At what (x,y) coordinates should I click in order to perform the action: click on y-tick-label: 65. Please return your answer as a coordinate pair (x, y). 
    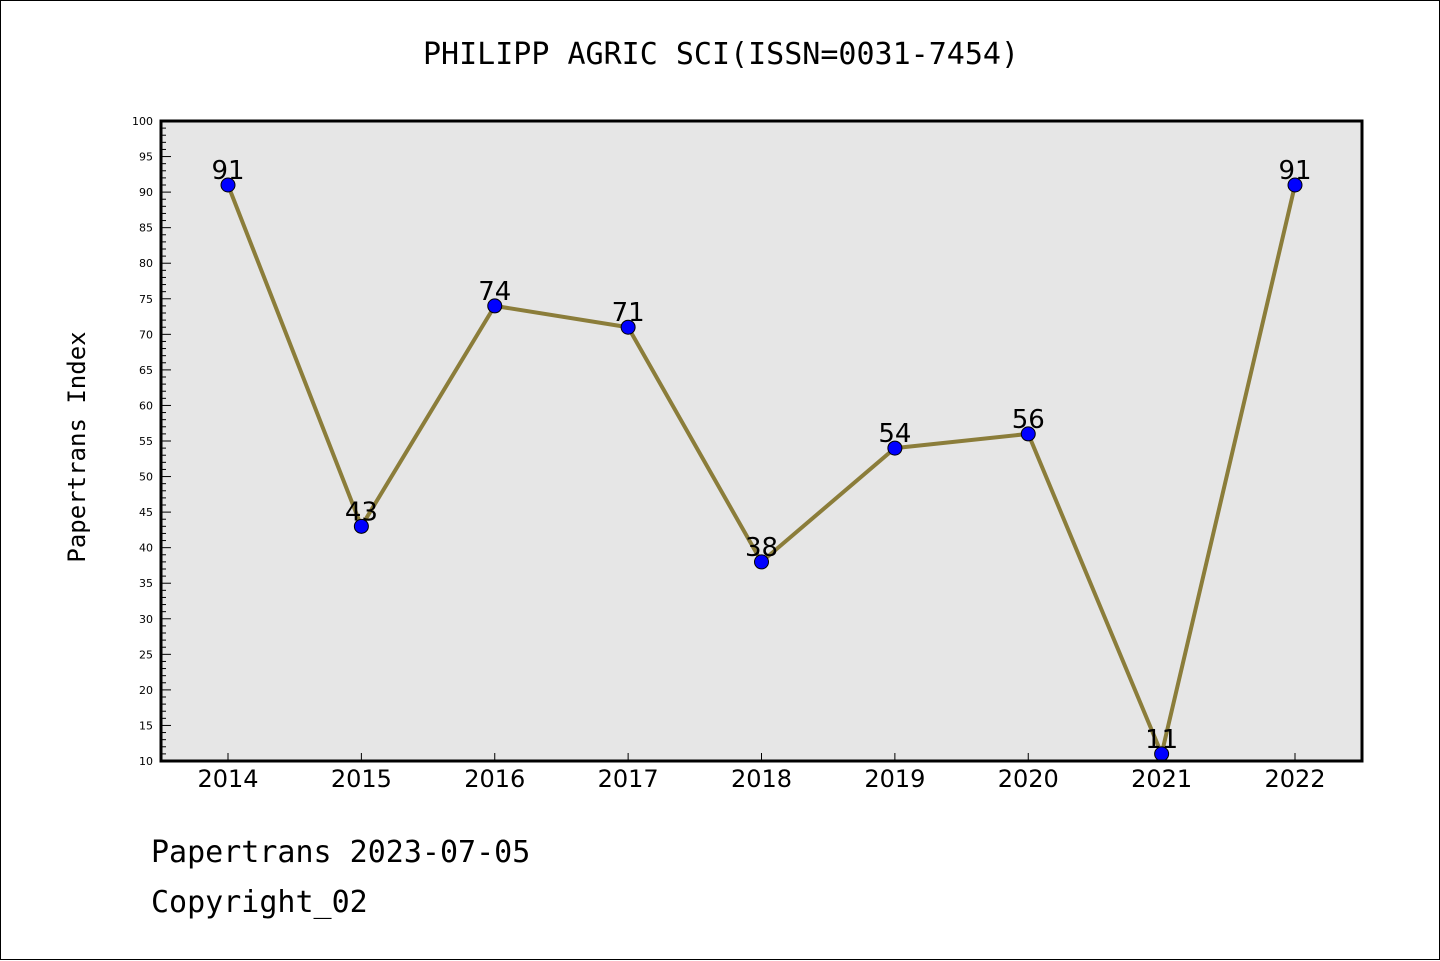
    Looking at the image, I should click on (146, 370).